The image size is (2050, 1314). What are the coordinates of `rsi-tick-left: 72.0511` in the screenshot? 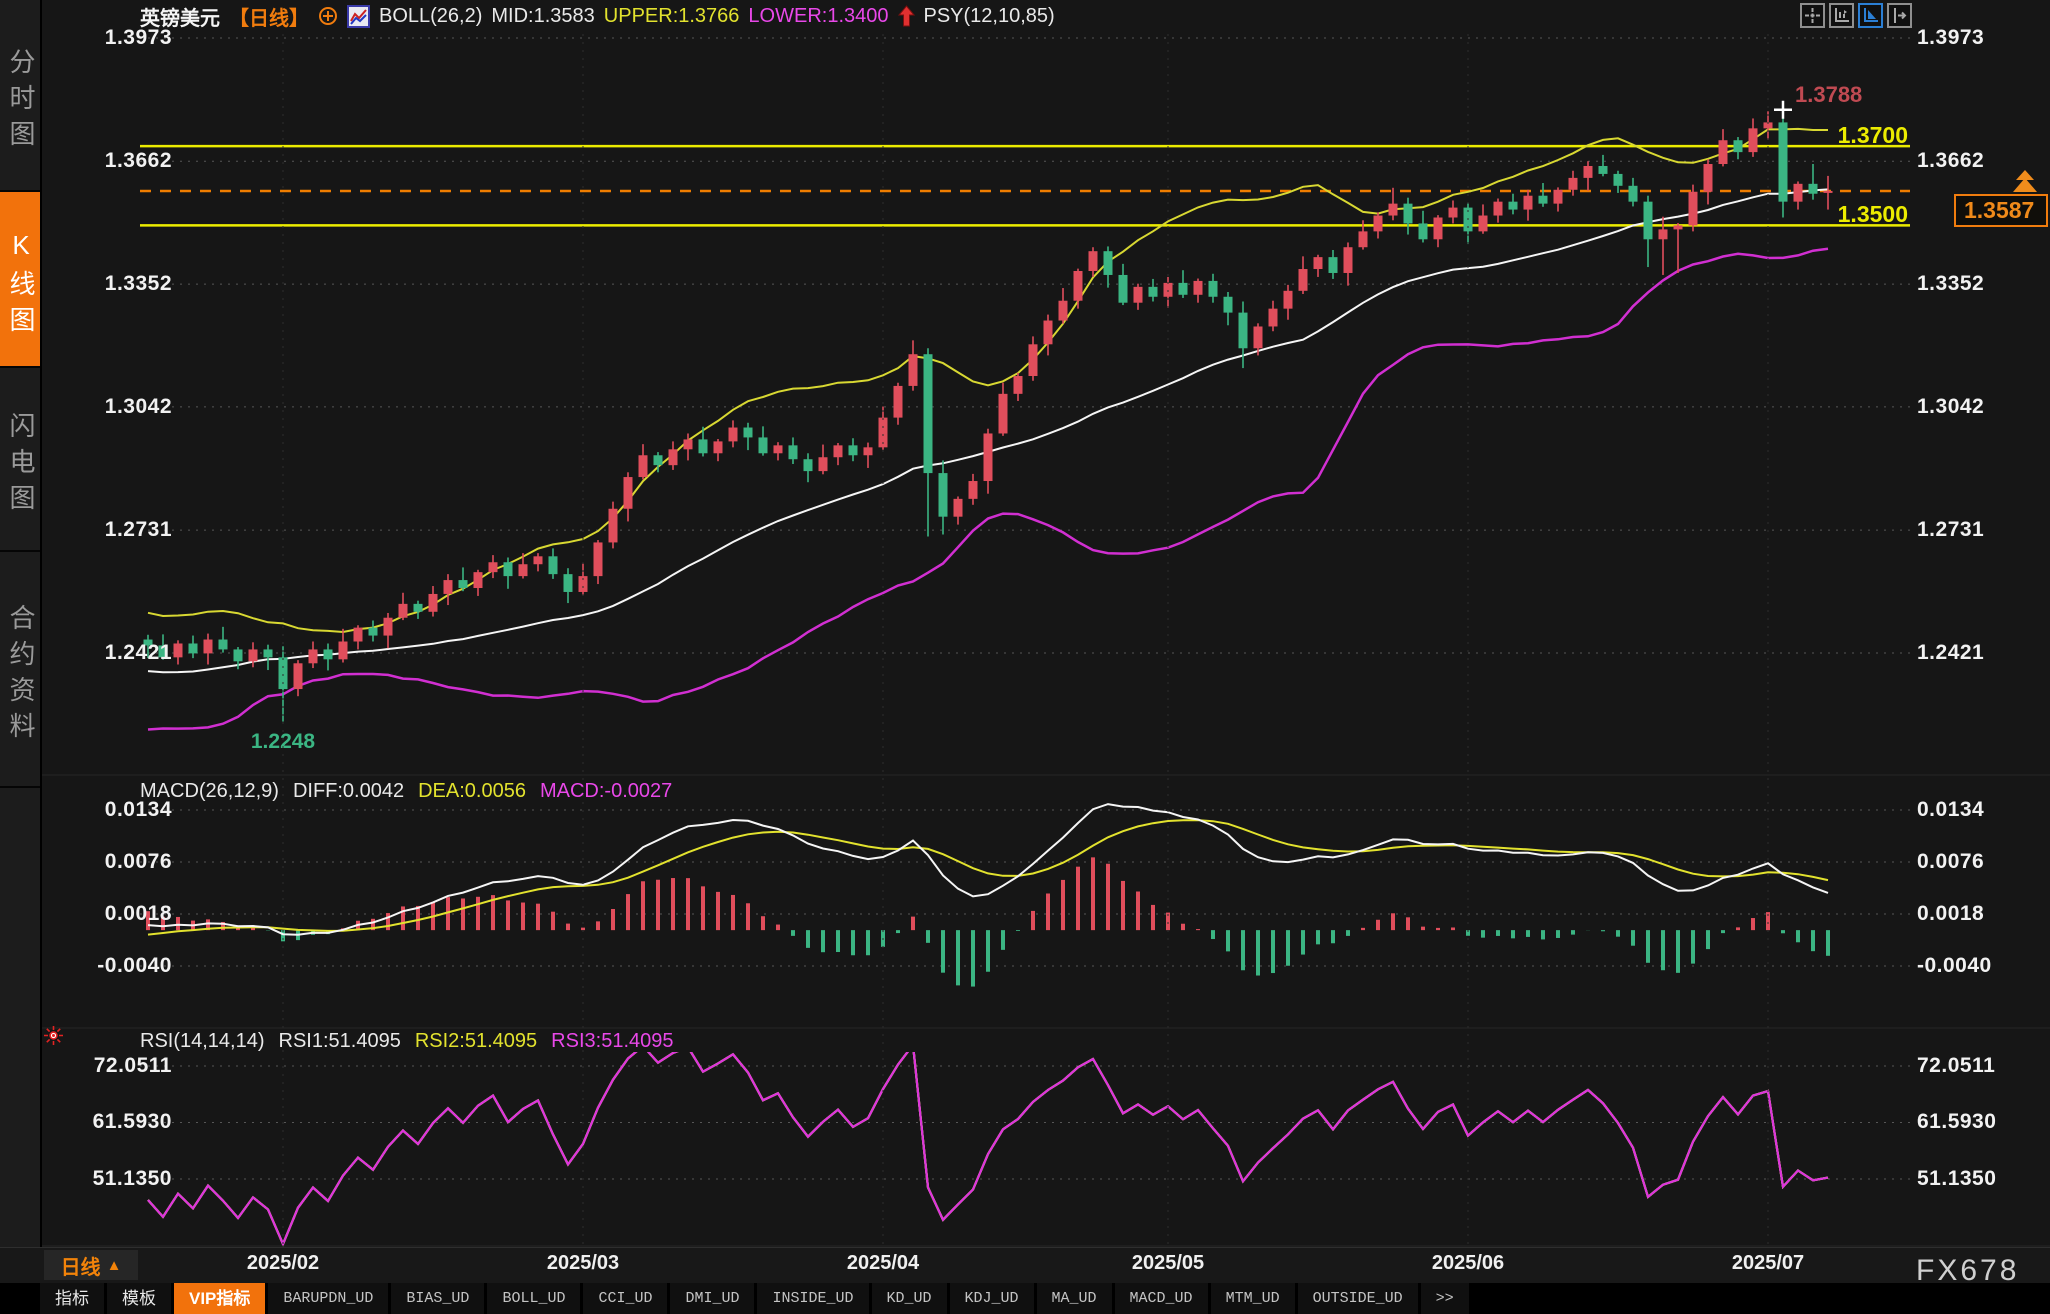 It's located at (132, 1065).